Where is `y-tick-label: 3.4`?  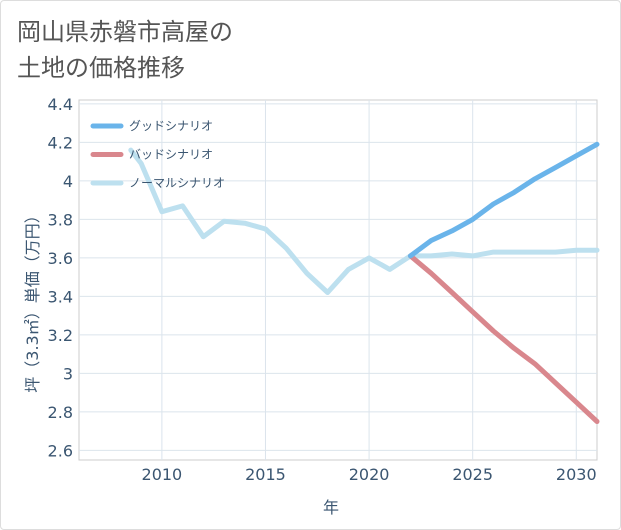 y-tick-label: 3.4 is located at coordinates (60, 296).